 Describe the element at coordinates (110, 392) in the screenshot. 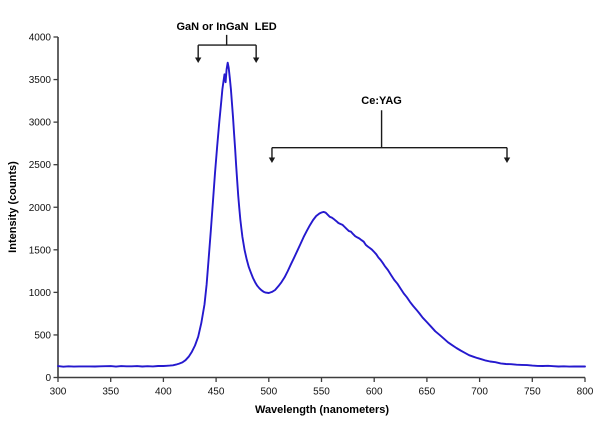

I see `x-tick-label: 350` at that location.